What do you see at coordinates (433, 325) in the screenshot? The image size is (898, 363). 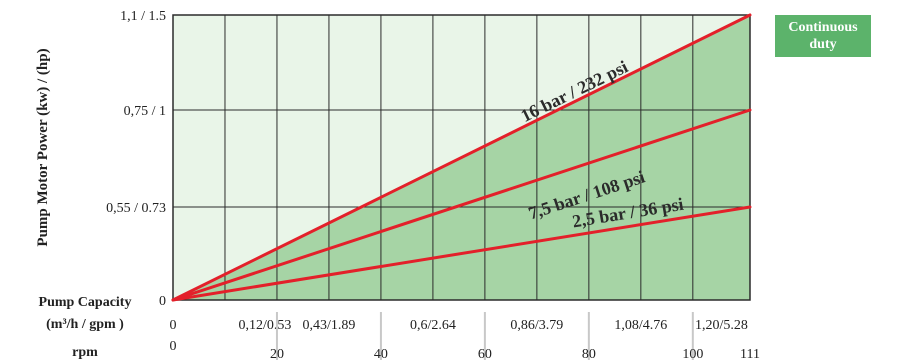 I see `capacity-tick-label: 0,6/2.64` at bounding box center [433, 325].